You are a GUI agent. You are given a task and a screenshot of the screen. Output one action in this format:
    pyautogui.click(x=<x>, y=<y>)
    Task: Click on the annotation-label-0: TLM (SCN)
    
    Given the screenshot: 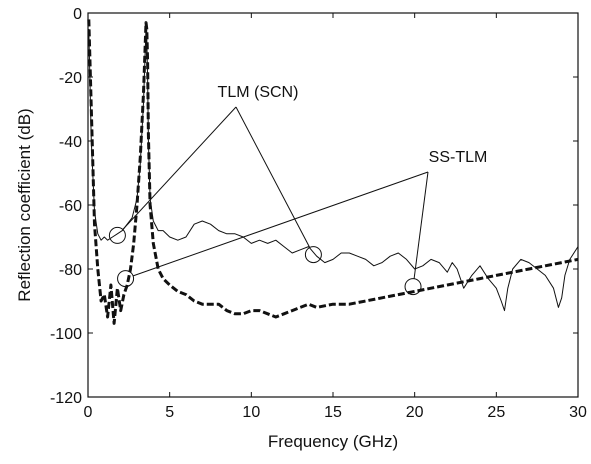 What is the action you would take?
    pyautogui.click(x=258, y=92)
    